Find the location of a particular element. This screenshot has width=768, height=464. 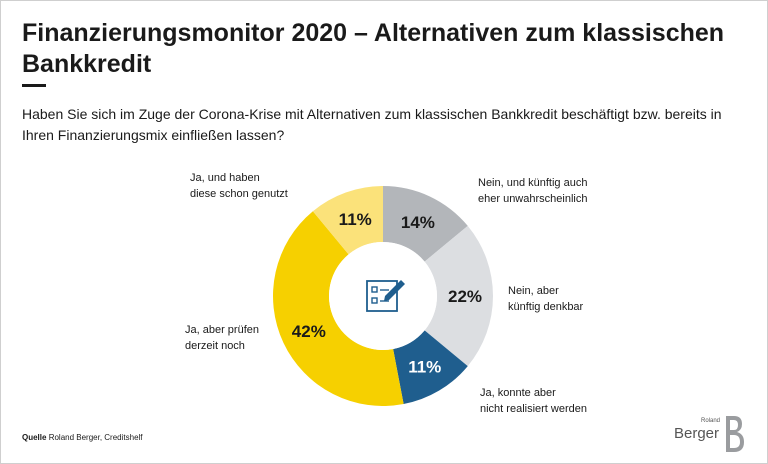

slice-label-nein-denkbar: Nein, aber künftig denkbar is located at coordinates (546, 299).